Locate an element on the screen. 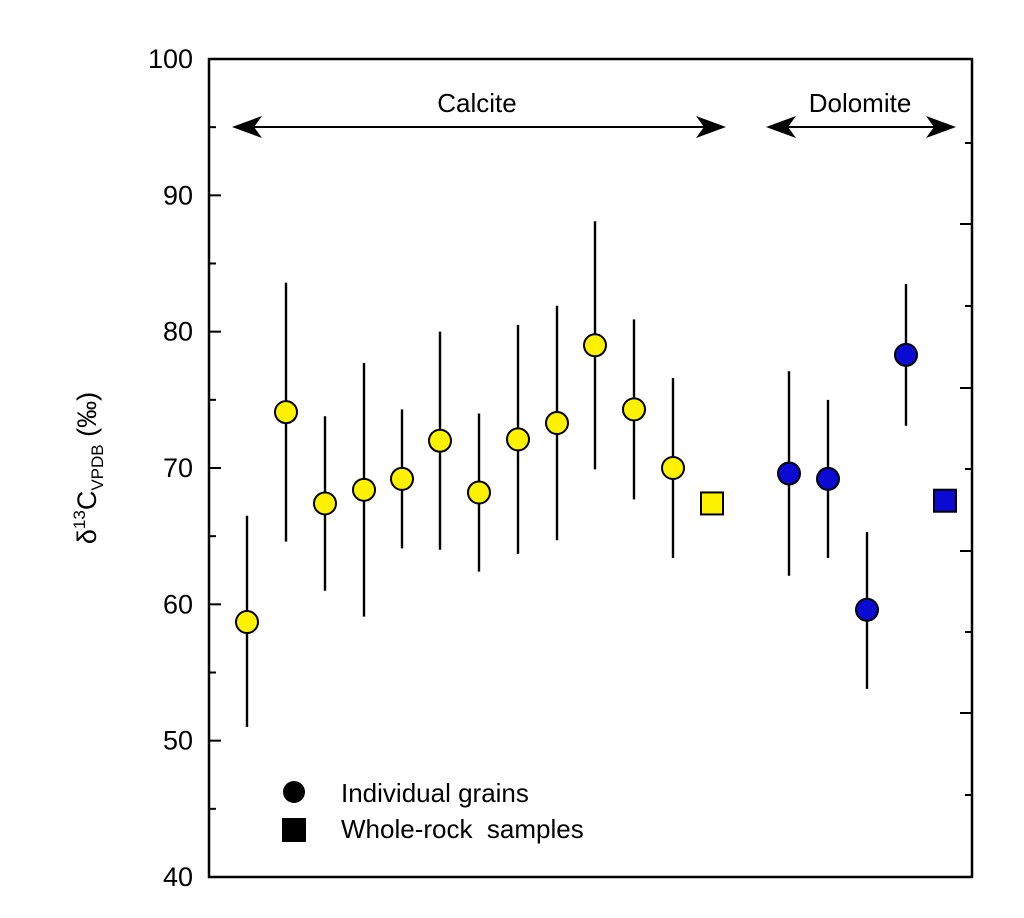 This screenshot has width=1024, height=918. y-axis-label: δ13CVPDB (‰) is located at coordinates (88, 468).